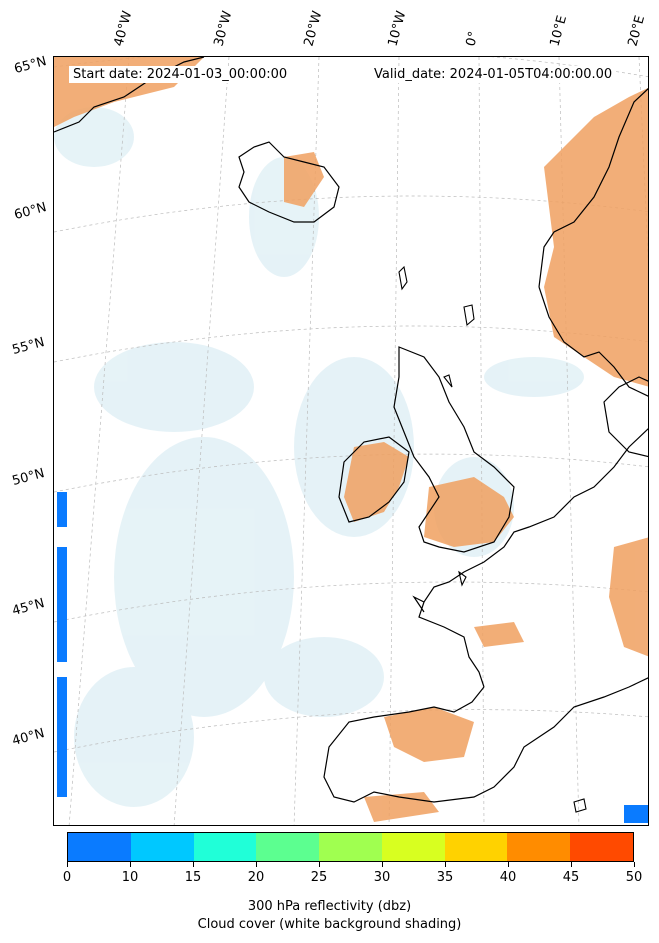 The height and width of the screenshot is (943, 659). What do you see at coordinates (223, 28) in the screenshot?
I see `lon-label-30w: 30°W` at bounding box center [223, 28].